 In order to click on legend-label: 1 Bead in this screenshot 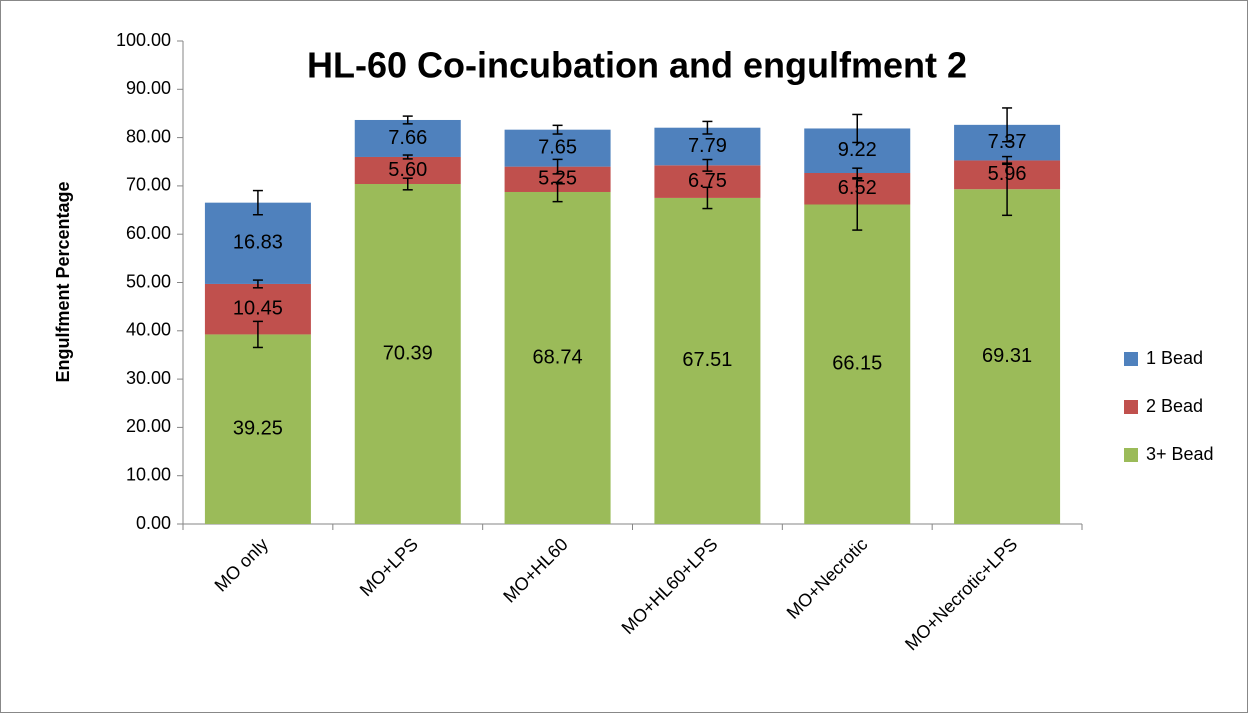, I will do `click(1174, 358)`.